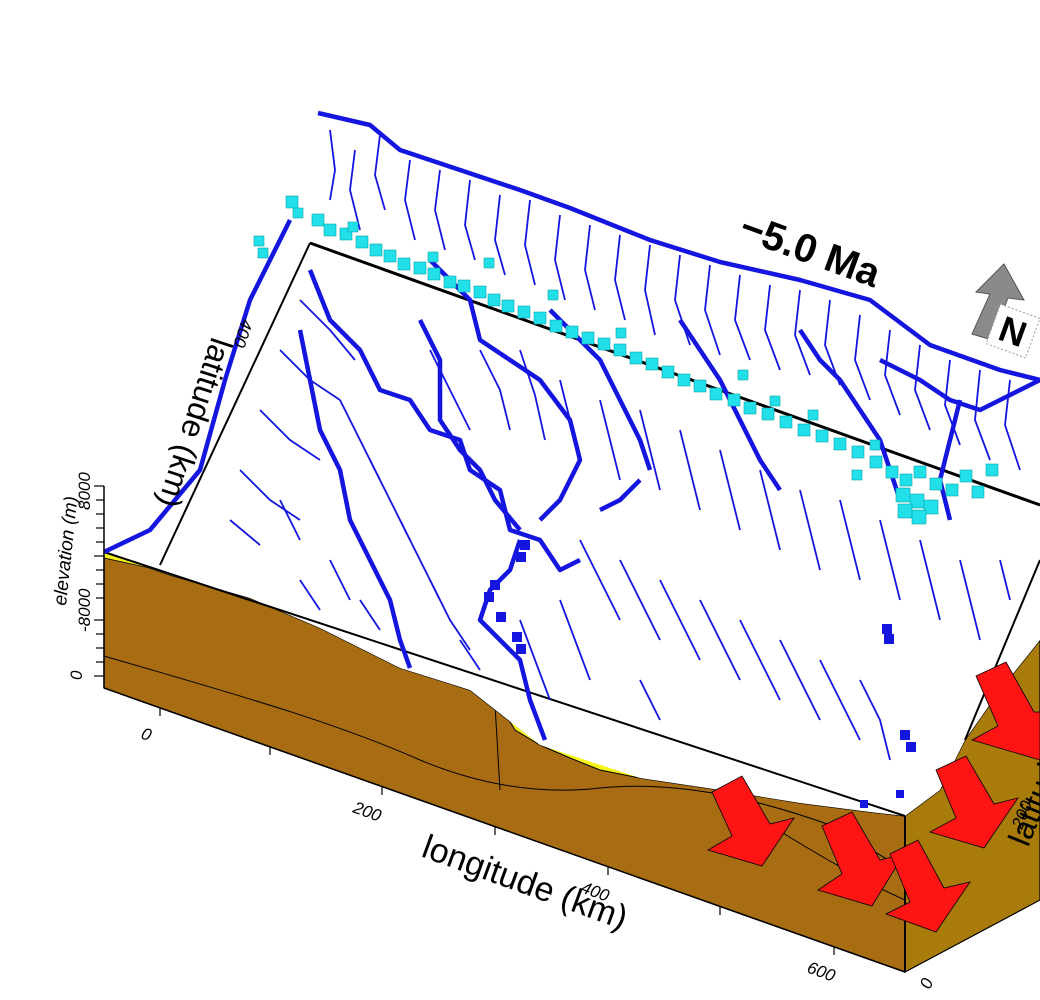 Image resolution: width=1040 pixels, height=1000 pixels. What do you see at coordinates (700, 674) in the screenshot?
I see `river-mouth-pixels` at bounding box center [700, 674].